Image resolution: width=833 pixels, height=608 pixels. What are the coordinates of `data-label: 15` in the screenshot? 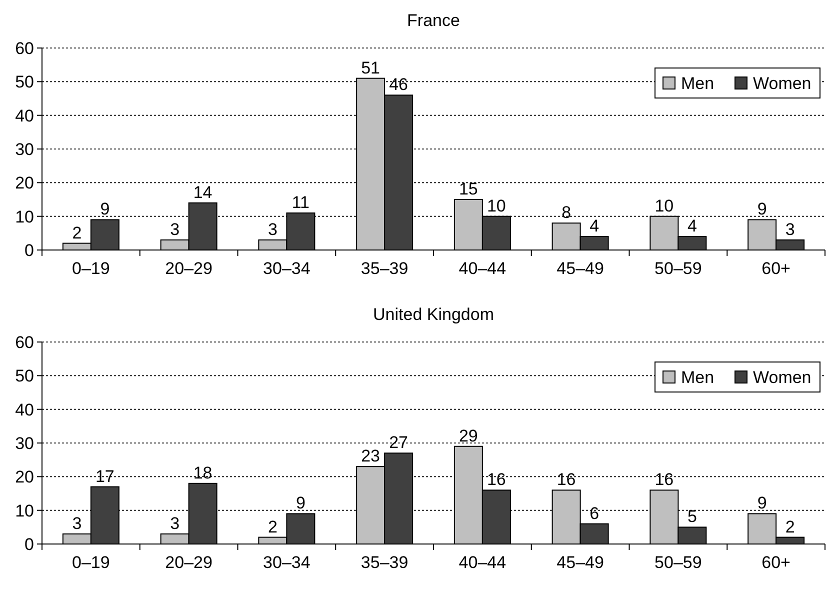 It's located at (468, 189).